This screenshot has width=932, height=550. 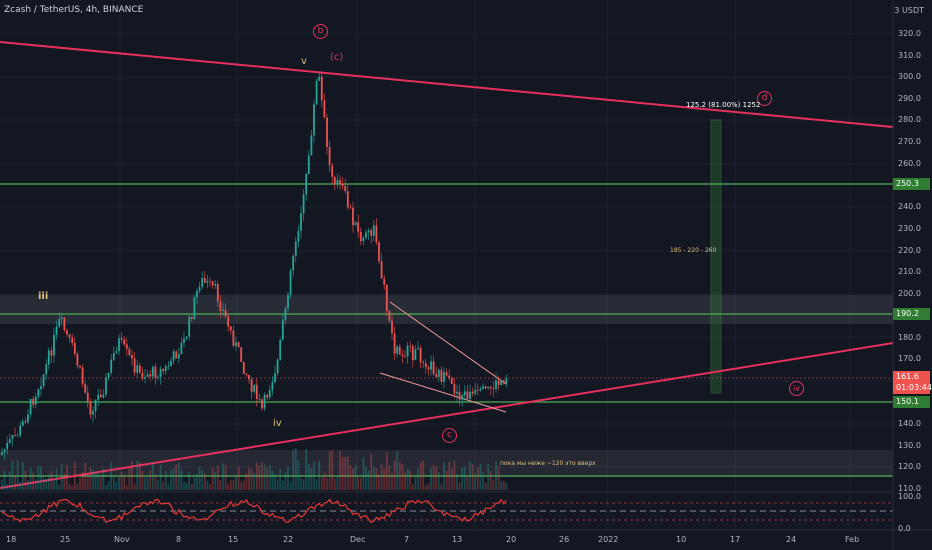 What do you see at coordinates (909, 271) in the screenshot?
I see `price-label: 210.0` at bounding box center [909, 271].